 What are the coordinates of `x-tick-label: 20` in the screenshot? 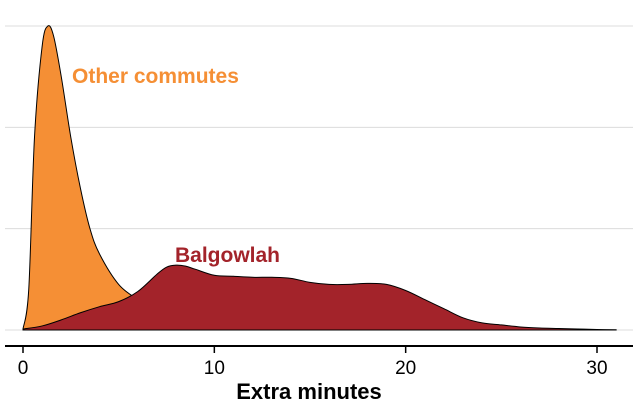 It's located at (405, 368).